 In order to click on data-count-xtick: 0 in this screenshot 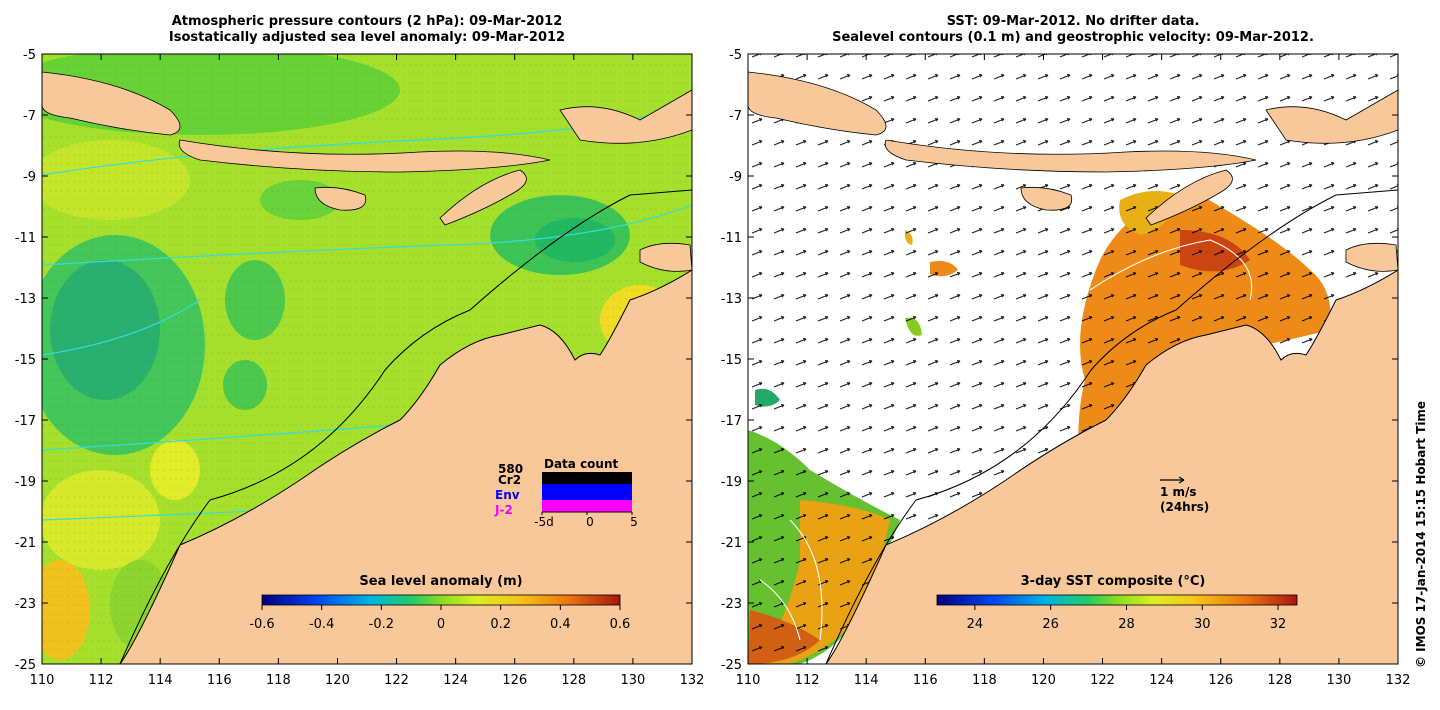, I will do `click(590, 522)`.